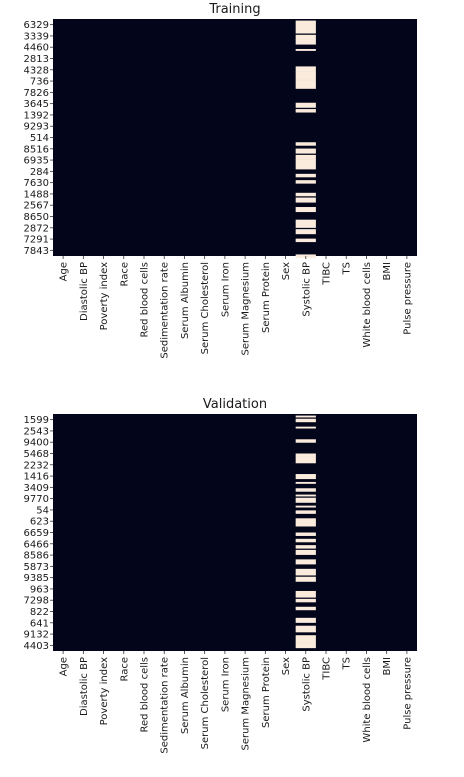 The width and height of the screenshot is (464, 777). Describe the element at coordinates (305, 532) in the screenshot. I see `missing-stripes` at that location.